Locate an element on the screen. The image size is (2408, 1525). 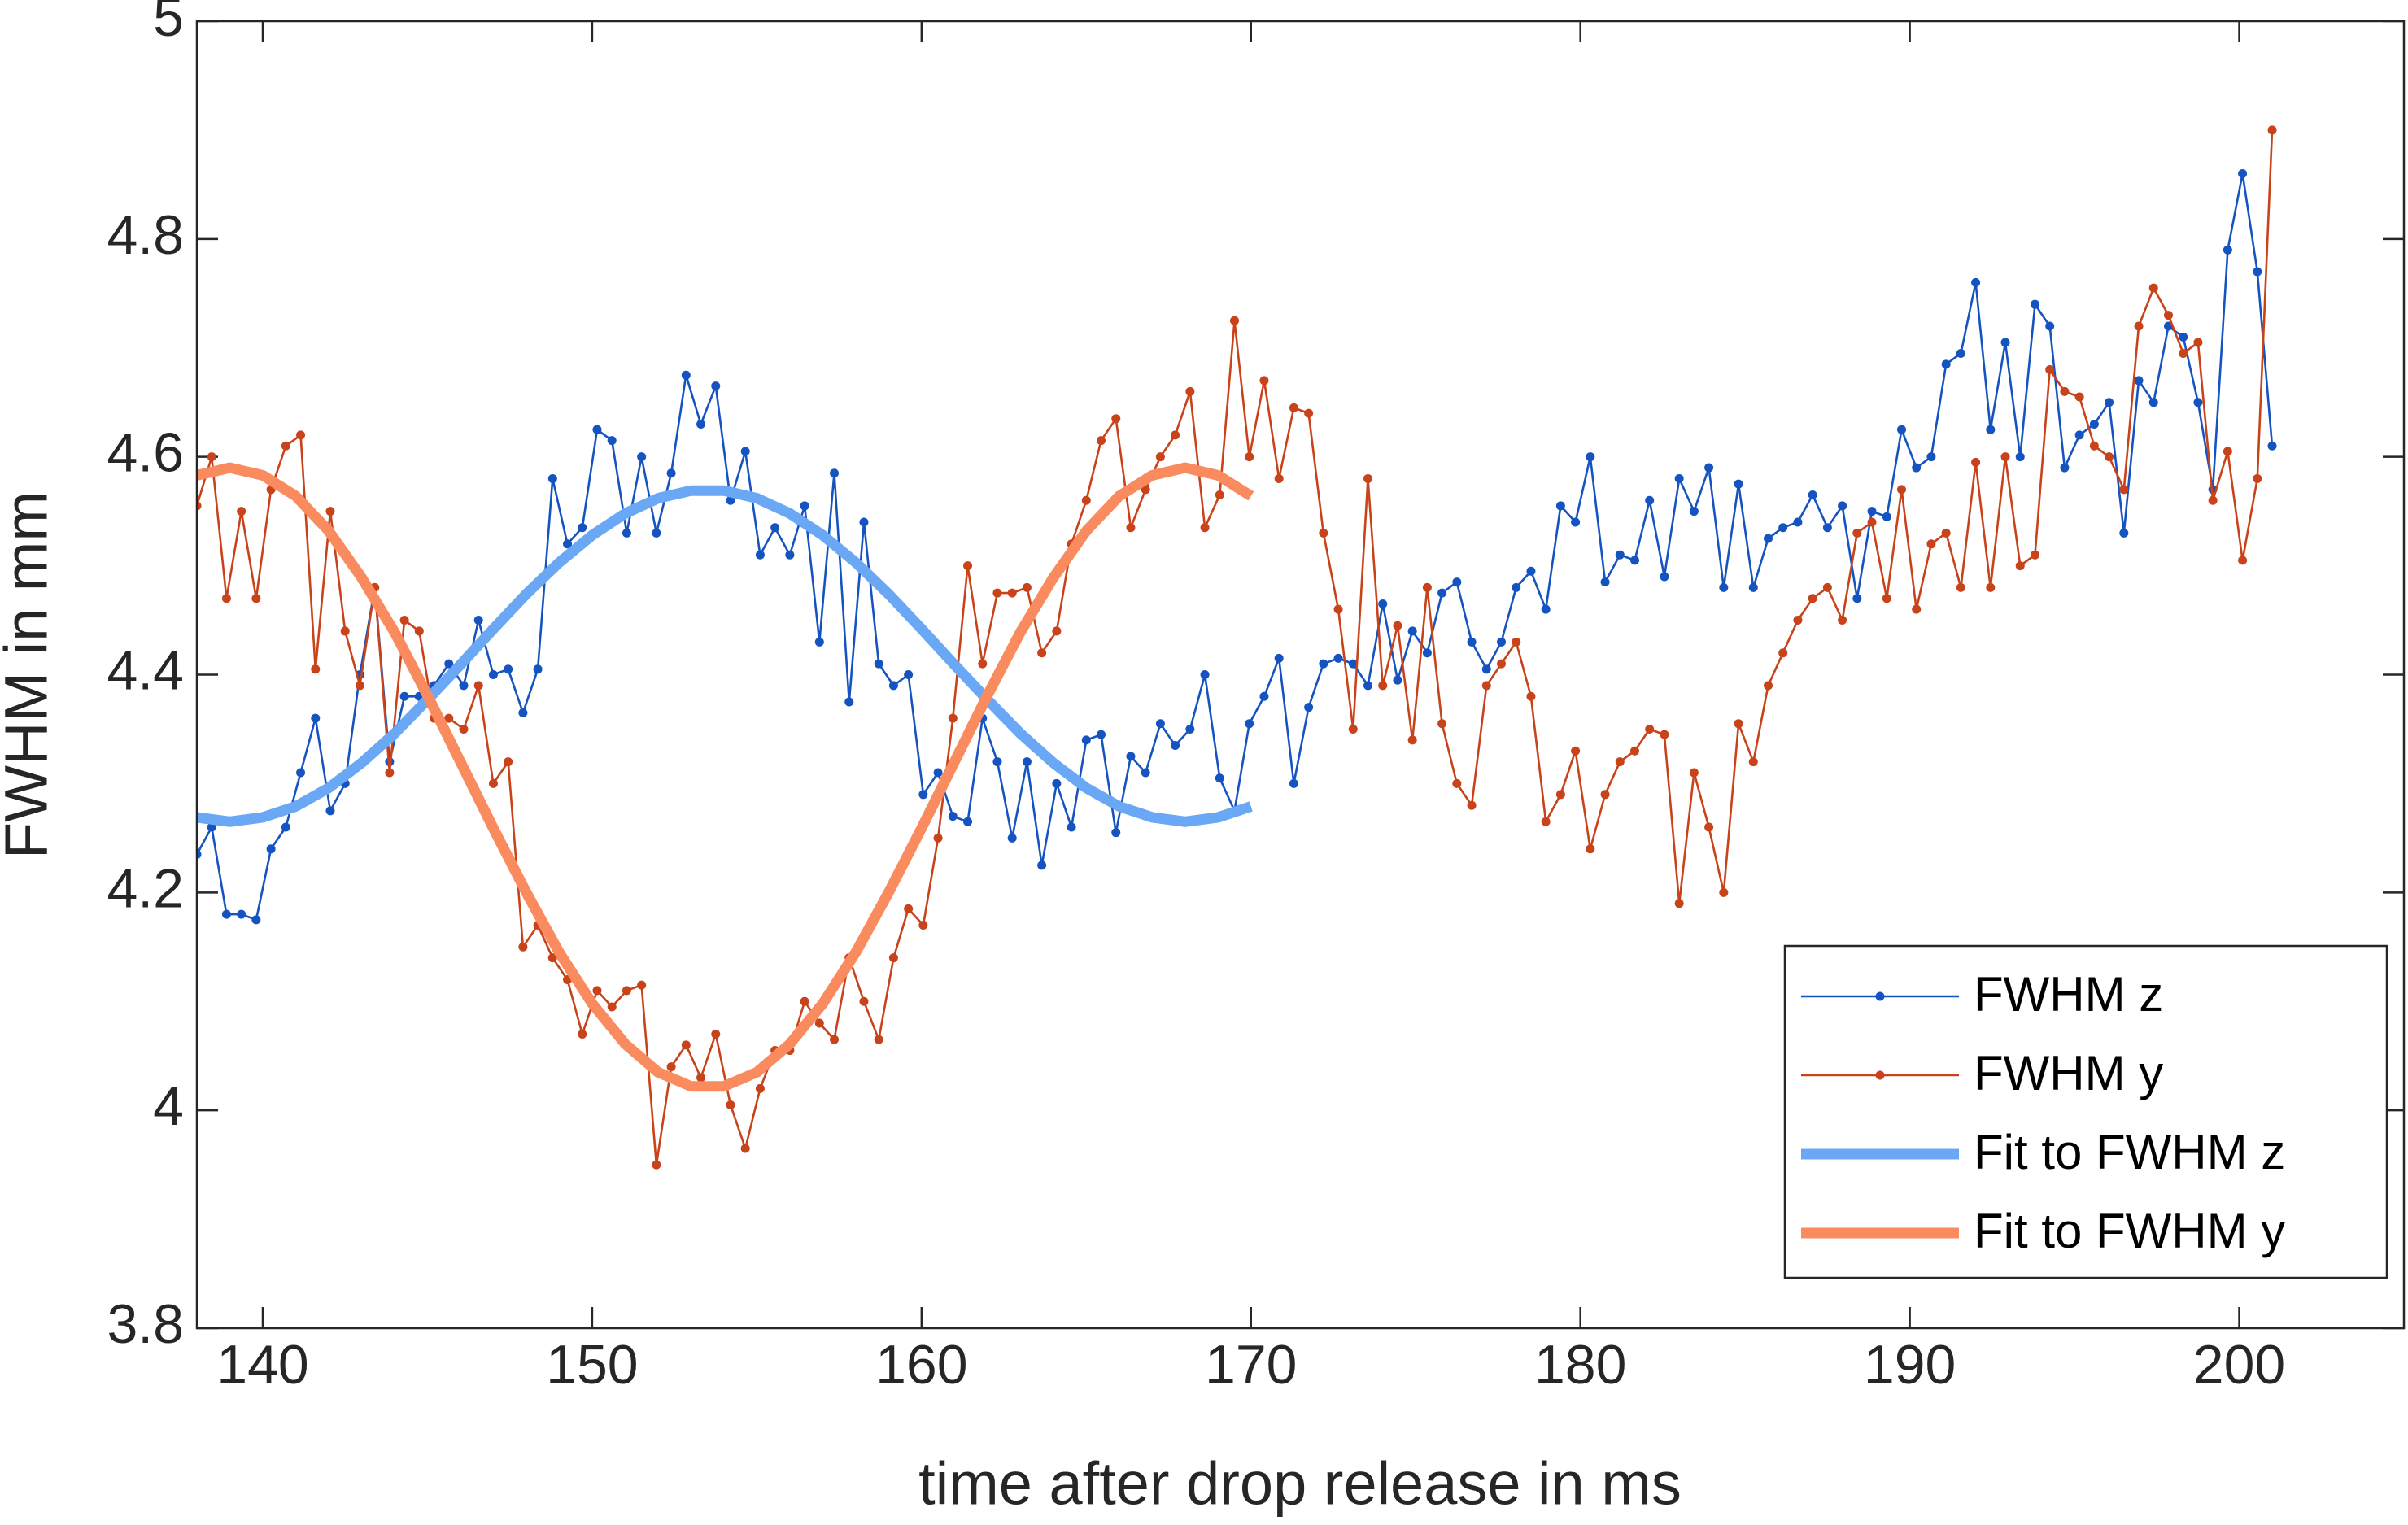
x-tick-label: 160 is located at coordinates (921, 1365).